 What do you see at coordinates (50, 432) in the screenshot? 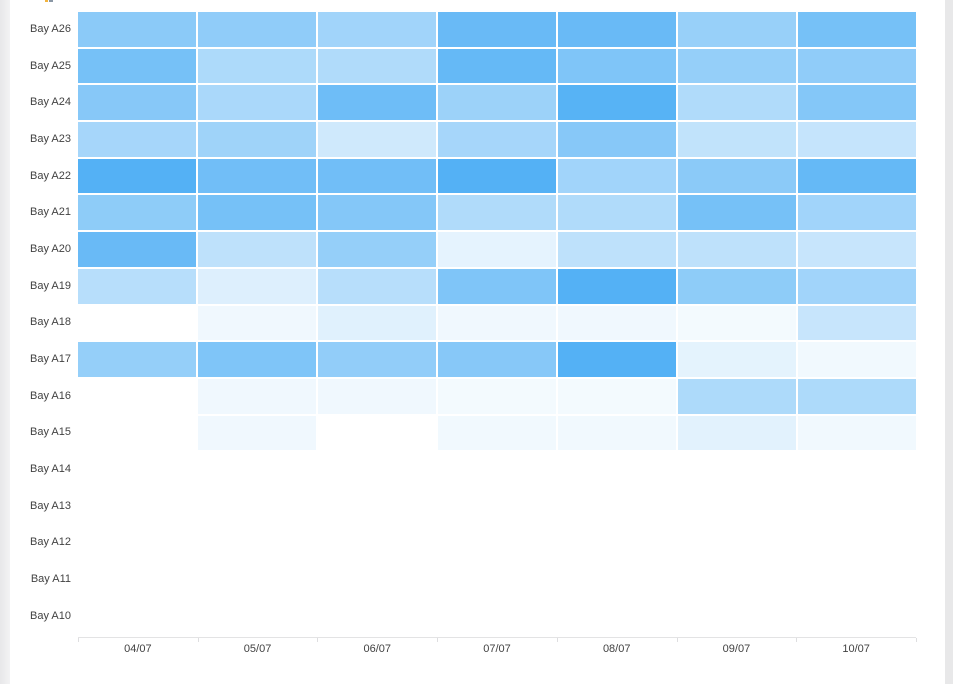
I see `y-axis-label: Bay A15` at bounding box center [50, 432].